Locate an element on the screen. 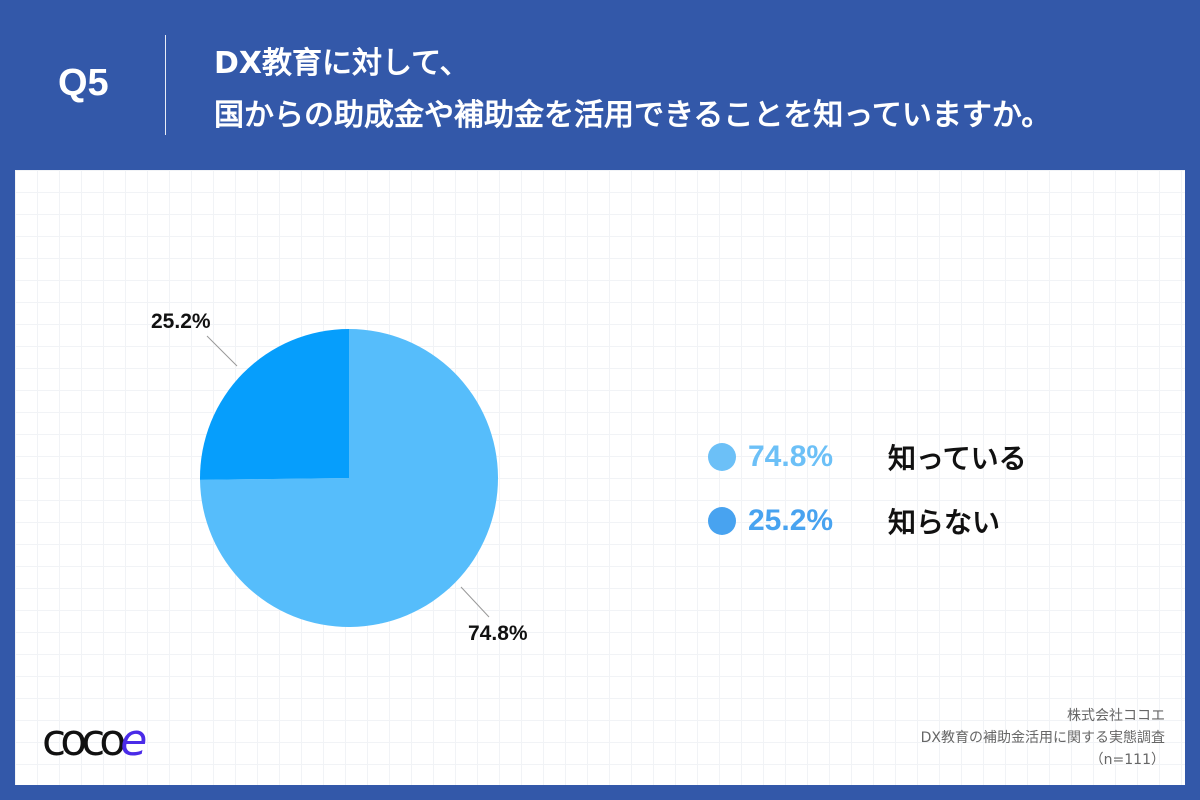 This screenshot has height=800, width=1200. leader-line-known is located at coordinates (475, 602).